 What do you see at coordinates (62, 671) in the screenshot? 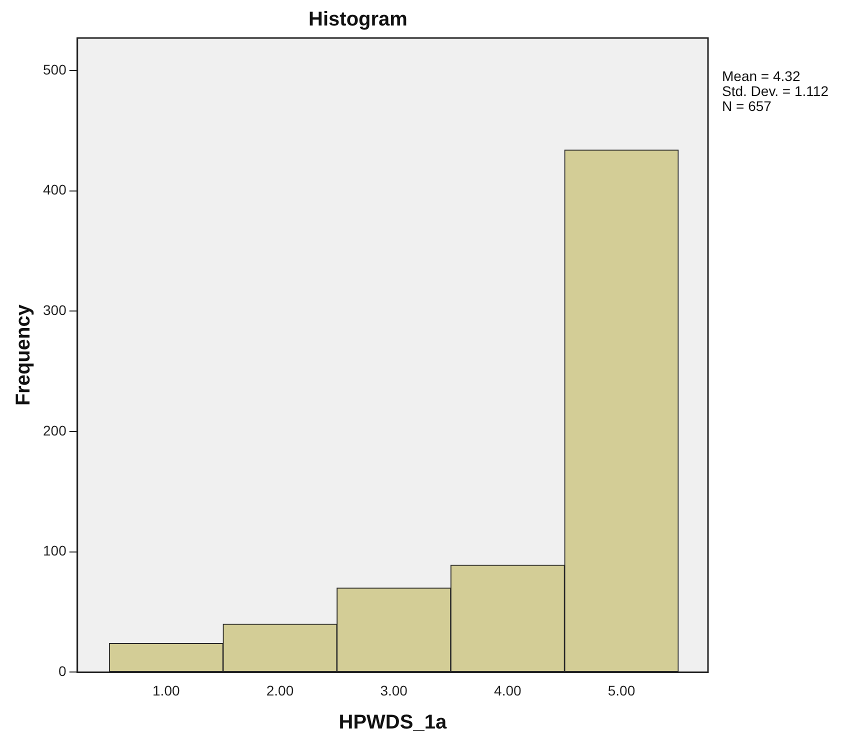
I see `y-tick-label: 0` at bounding box center [62, 671].